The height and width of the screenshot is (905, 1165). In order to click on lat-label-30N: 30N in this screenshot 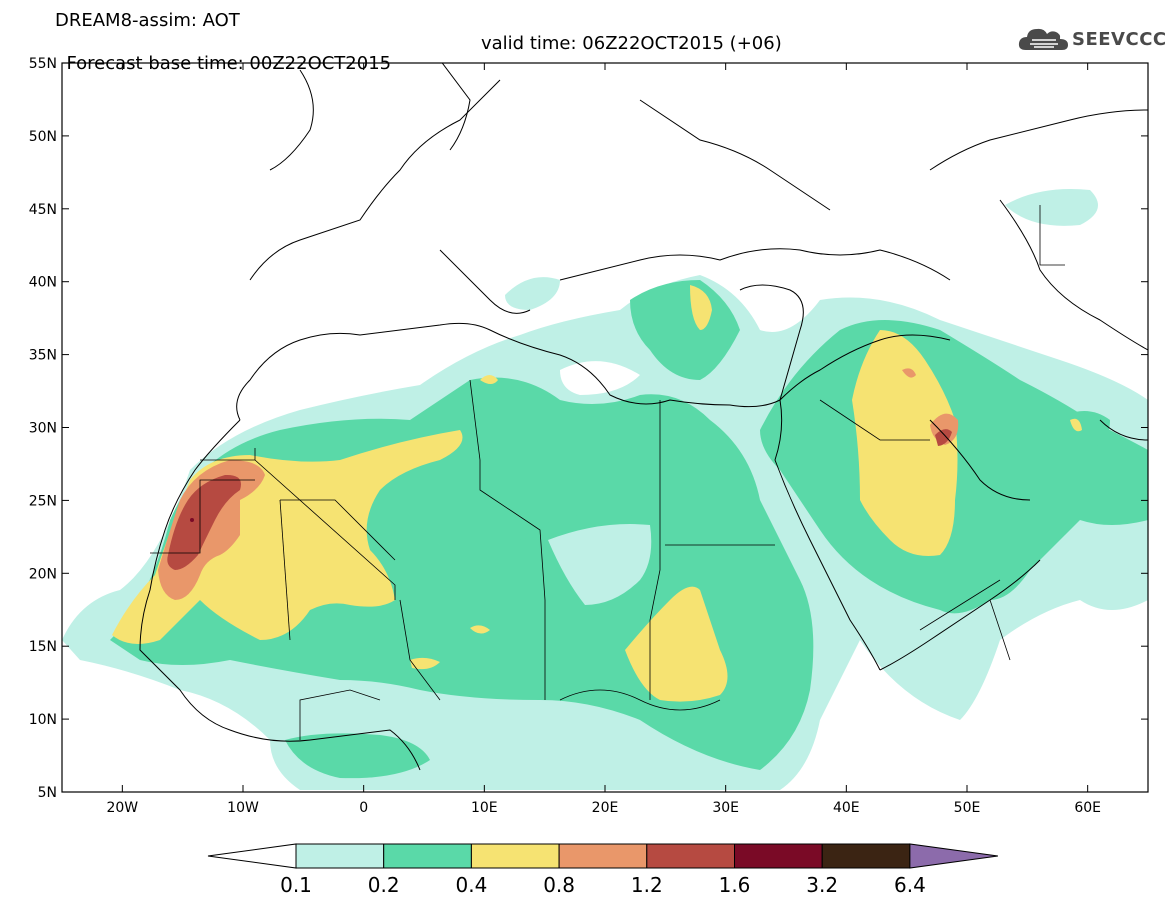, I will do `click(43, 429)`.